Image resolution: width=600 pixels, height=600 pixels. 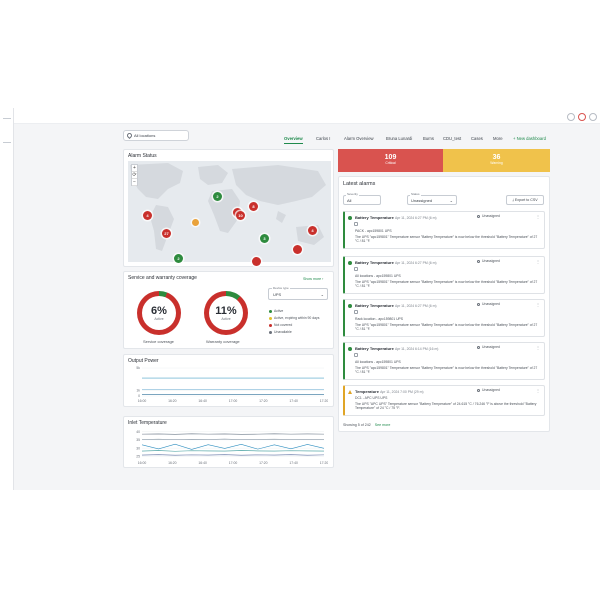 What do you see at coordinates (147, 423) in the screenshot?
I see `inlet-temperature-title: Inlet Temperature` at bounding box center [147, 423].